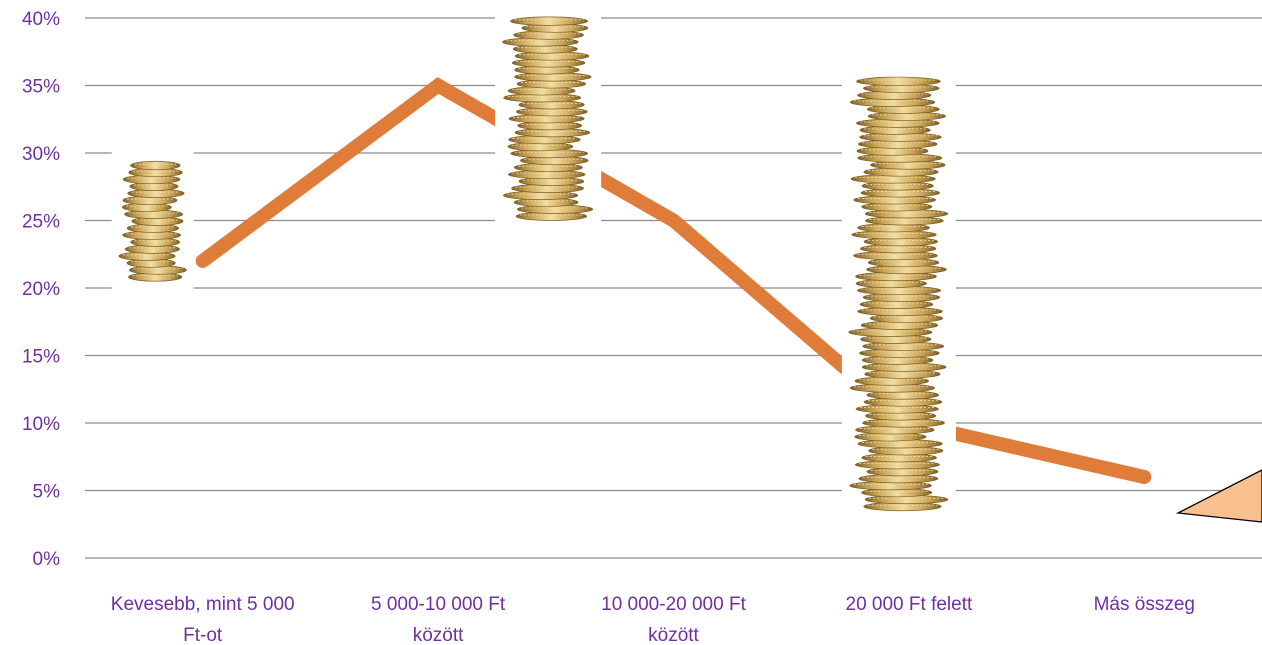 This screenshot has height=645, width=1262. What do you see at coordinates (47, 559) in the screenshot?
I see `y-tick-label: 0%` at bounding box center [47, 559].